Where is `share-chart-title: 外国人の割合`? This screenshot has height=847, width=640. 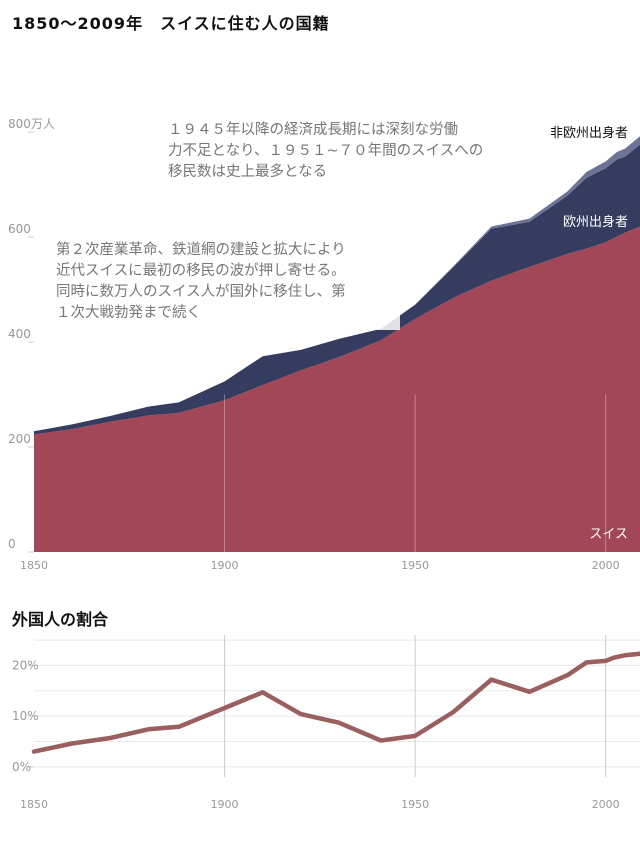
share-chart-title: 外国人の割合 is located at coordinates (60, 619).